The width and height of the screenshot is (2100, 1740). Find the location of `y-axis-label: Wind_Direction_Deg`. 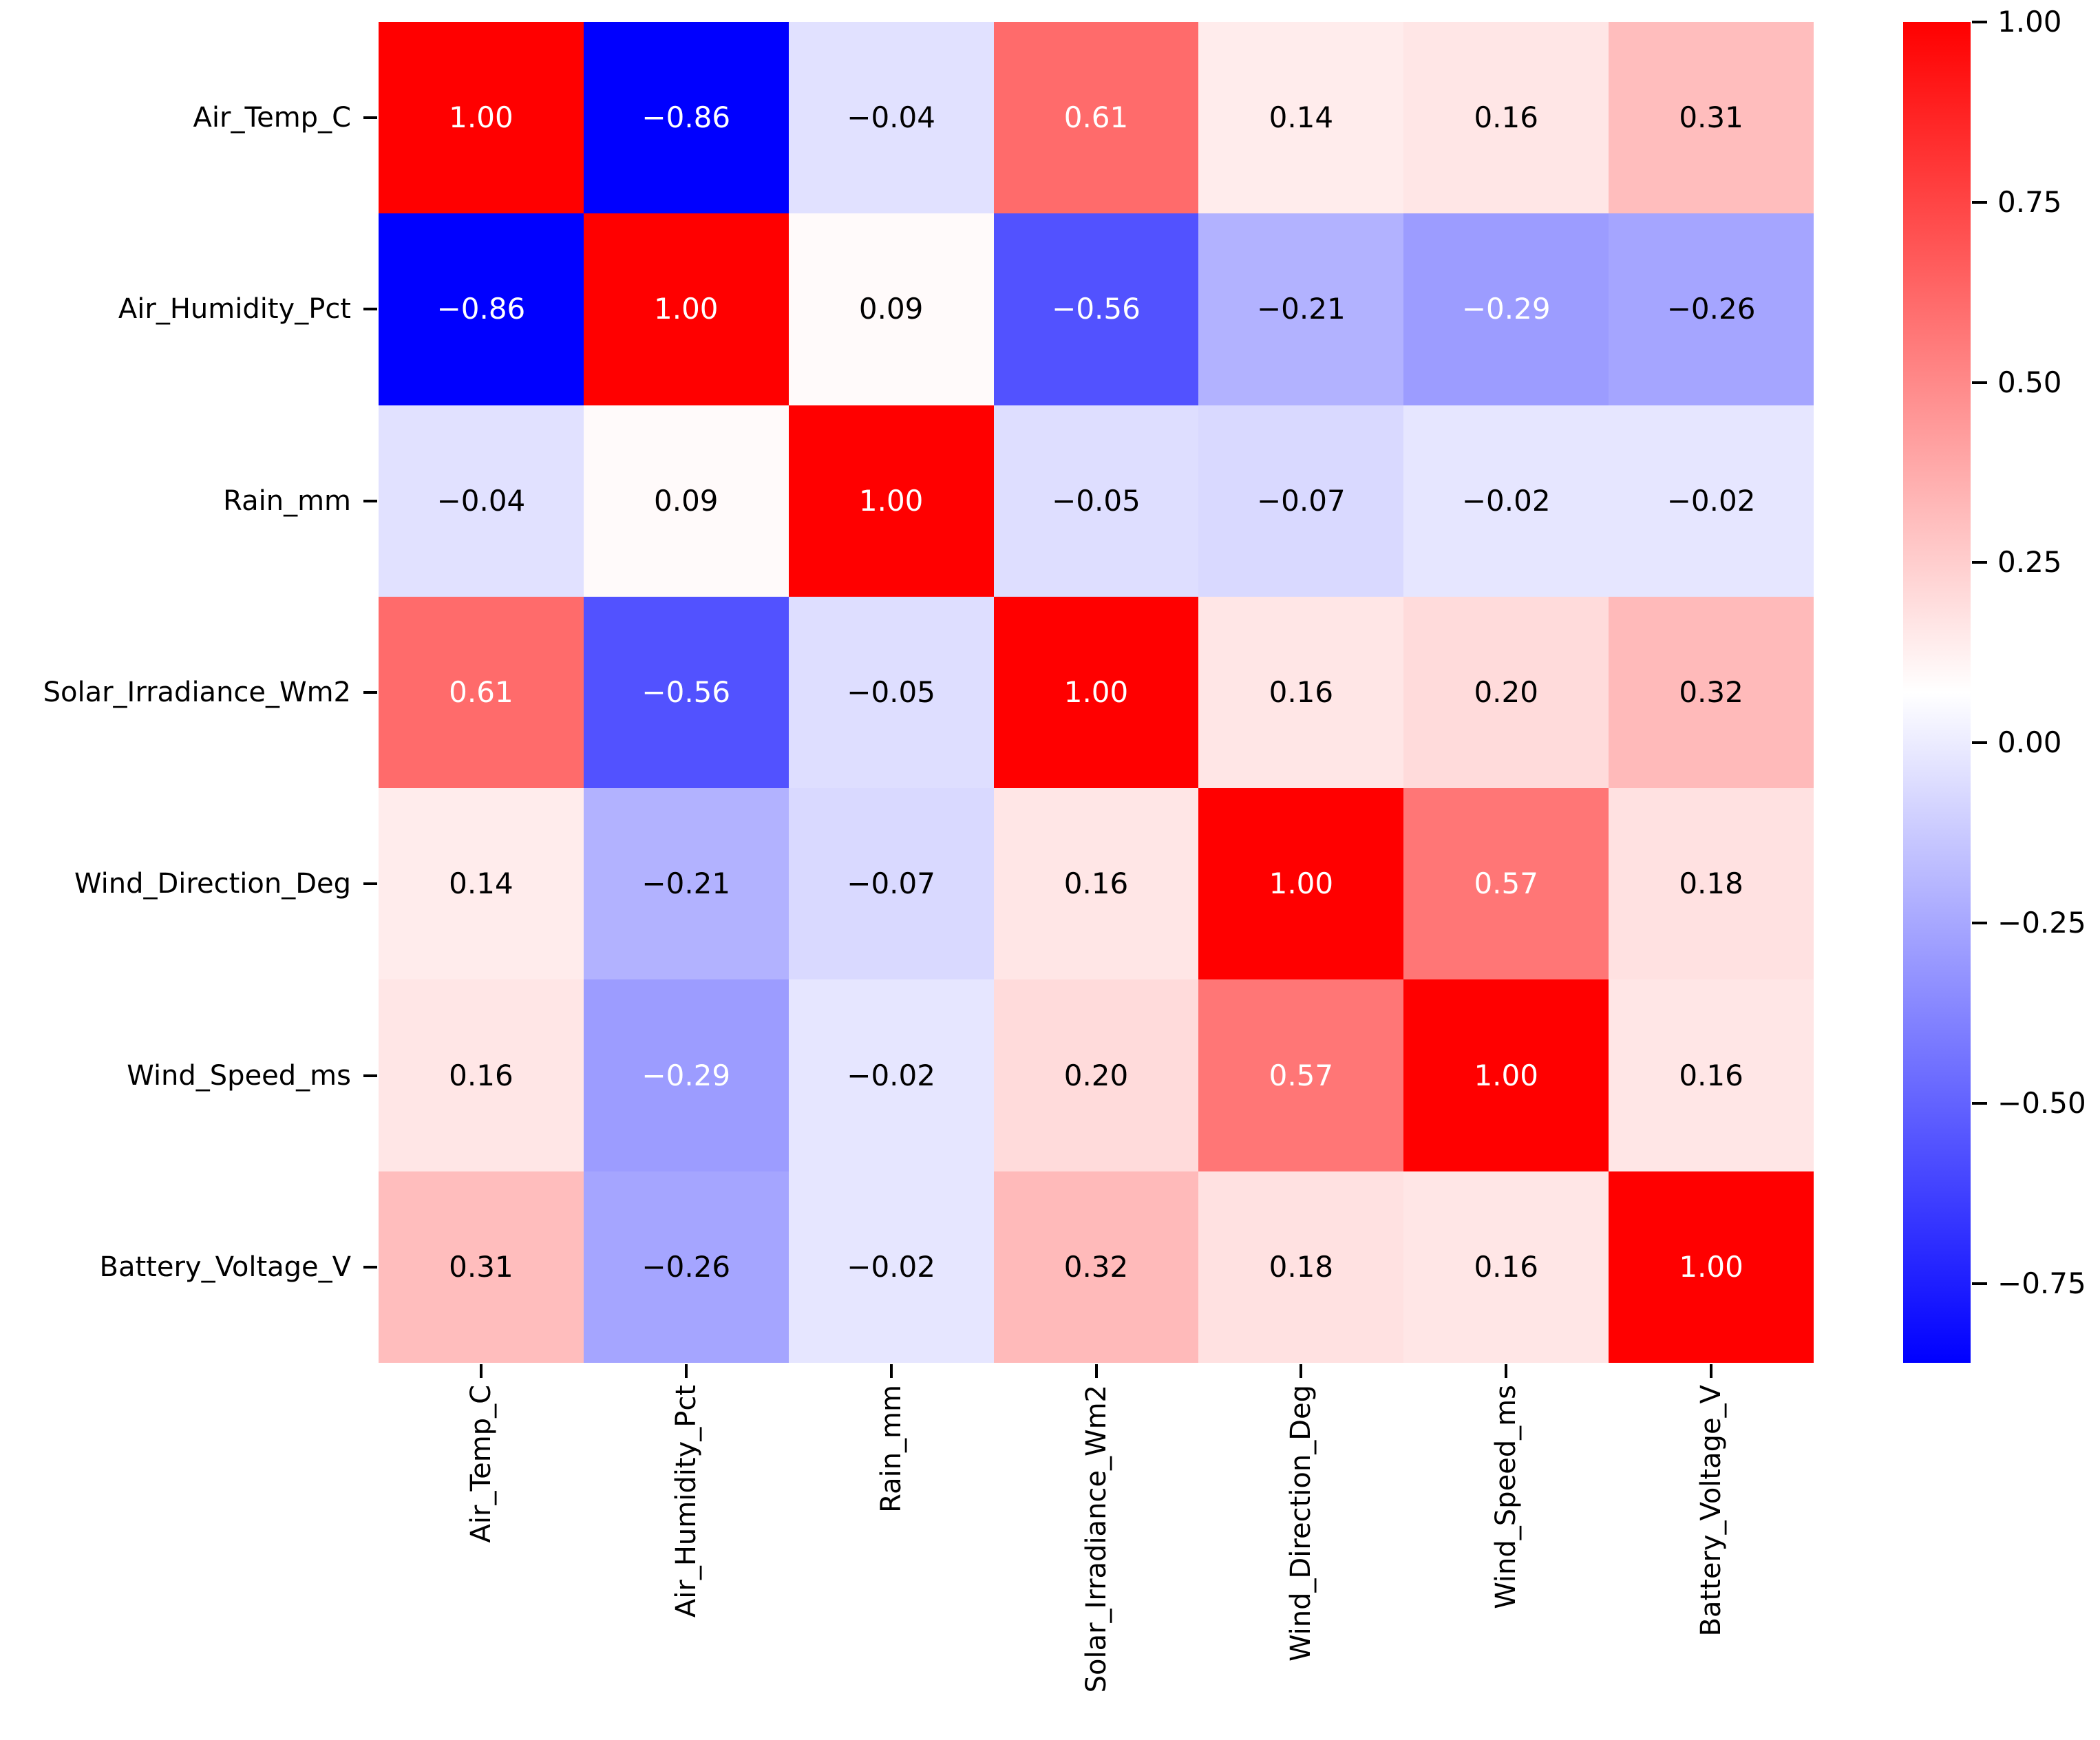

y-axis-label: Wind_Direction_Deg is located at coordinates (212, 884).